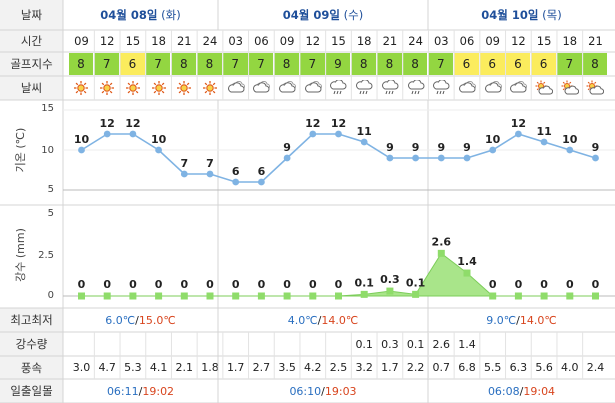 The image size is (615, 403). What do you see at coordinates (184, 367) in the screenshot?
I see `wind-cell: 2.1` at bounding box center [184, 367].